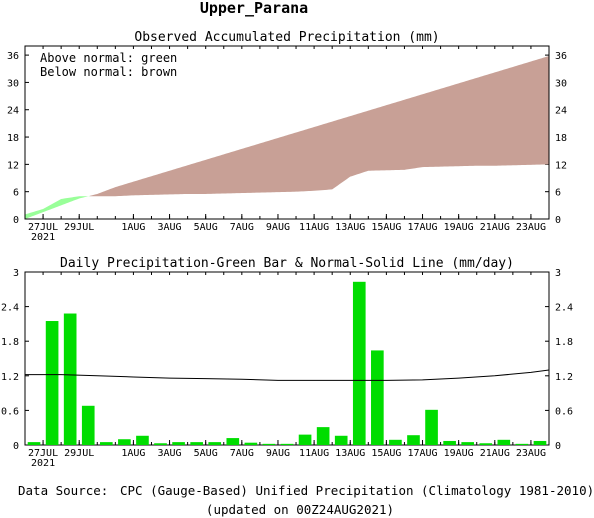  Describe the element at coordinates (43, 463) in the screenshot. I see `daily-year-label: 2021` at that location.